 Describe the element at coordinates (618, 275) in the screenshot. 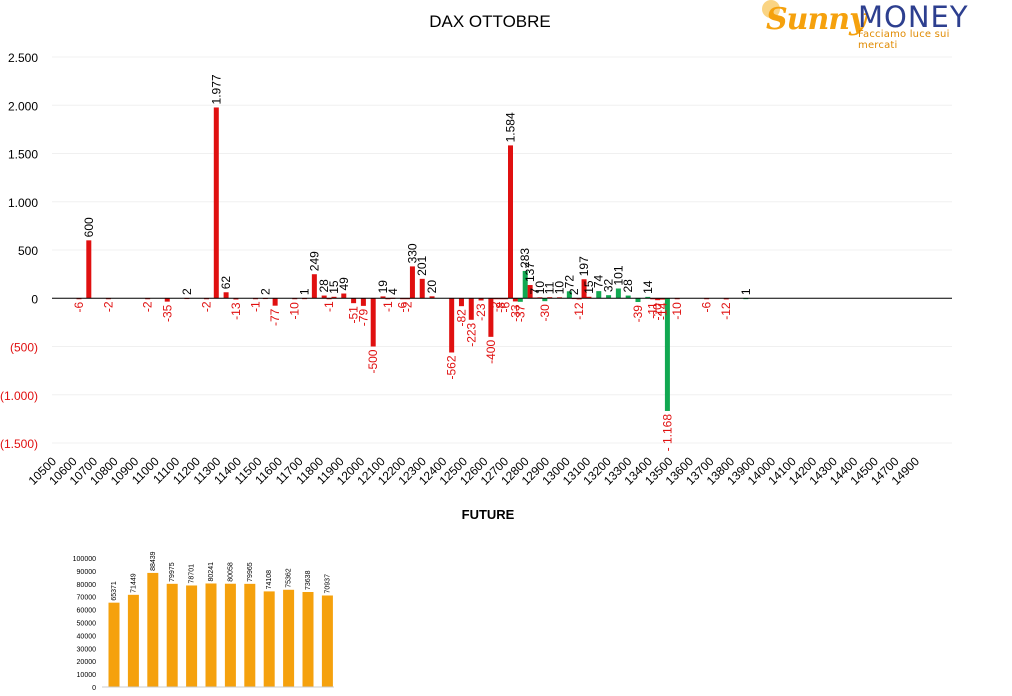

I see `data-label: 101` at that location.